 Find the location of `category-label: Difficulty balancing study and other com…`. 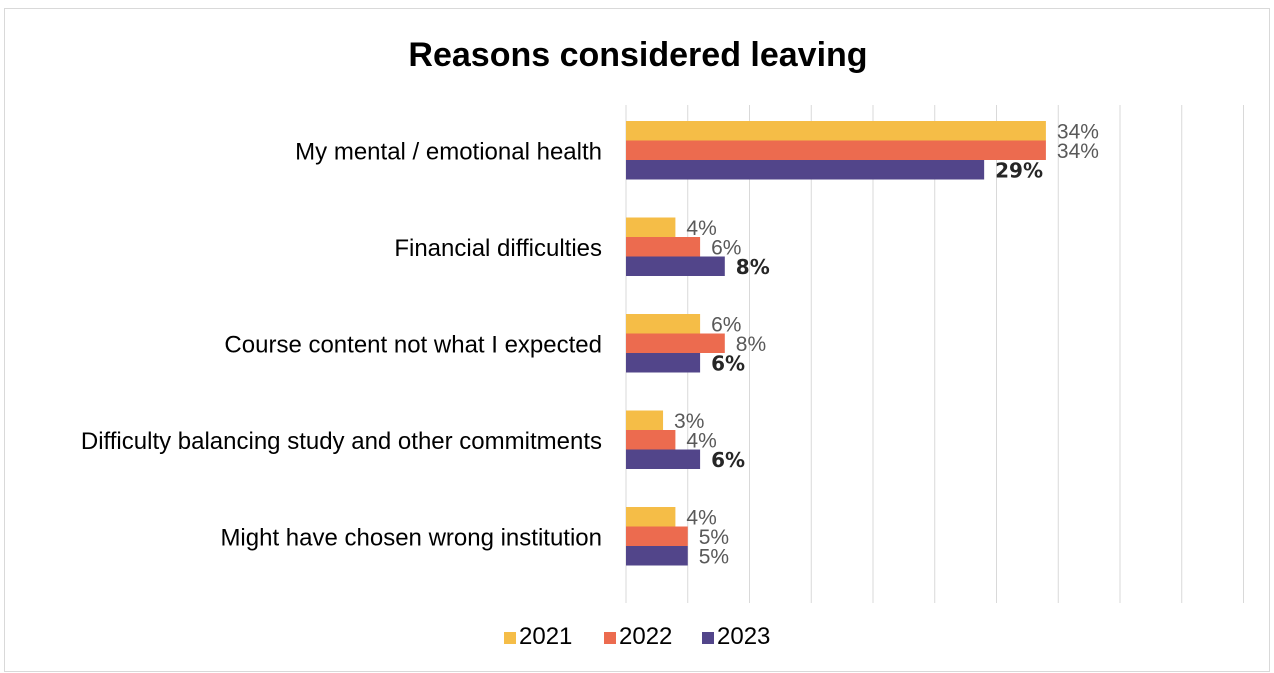

category-label: Difficulty balancing study and other com… is located at coordinates (341, 441).